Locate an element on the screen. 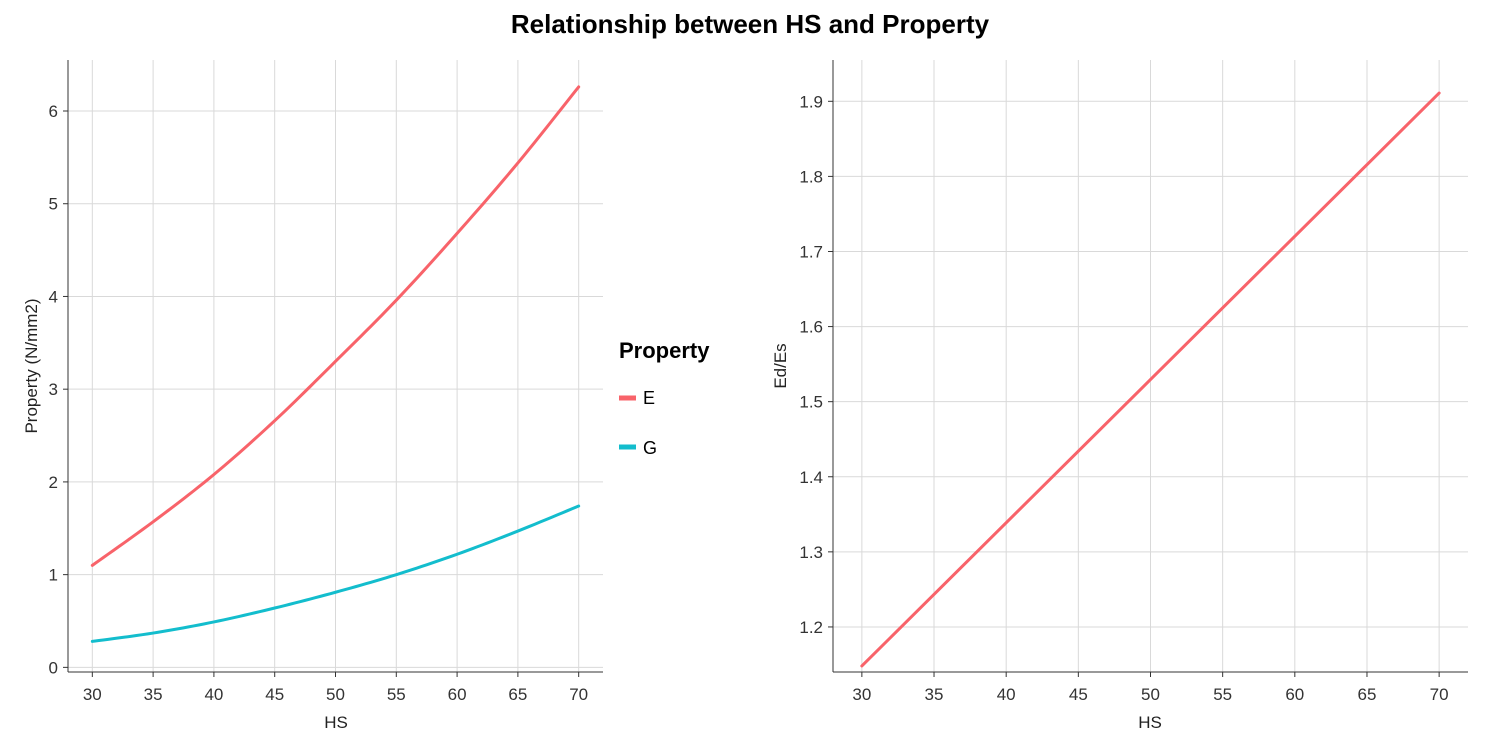  y-tick-label: 1.2 is located at coordinates (811, 627).